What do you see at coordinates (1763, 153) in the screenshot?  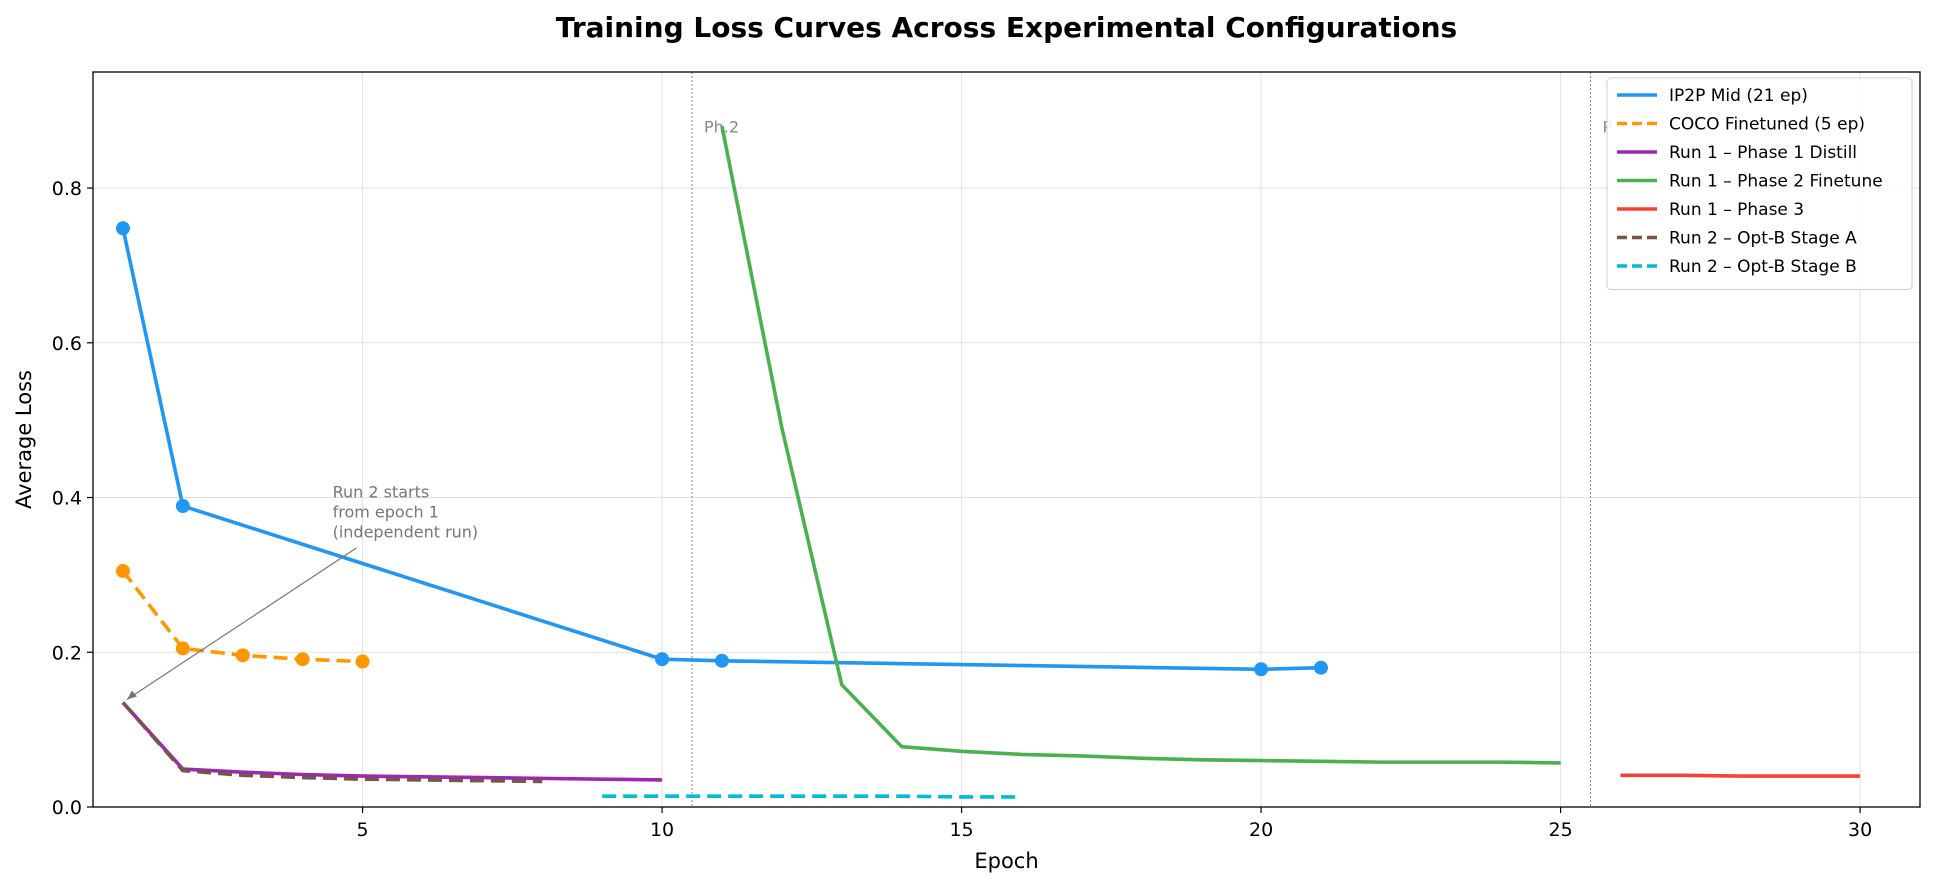 I see `legend-label: Run 1 – Phase 1 Distill` at bounding box center [1763, 153].